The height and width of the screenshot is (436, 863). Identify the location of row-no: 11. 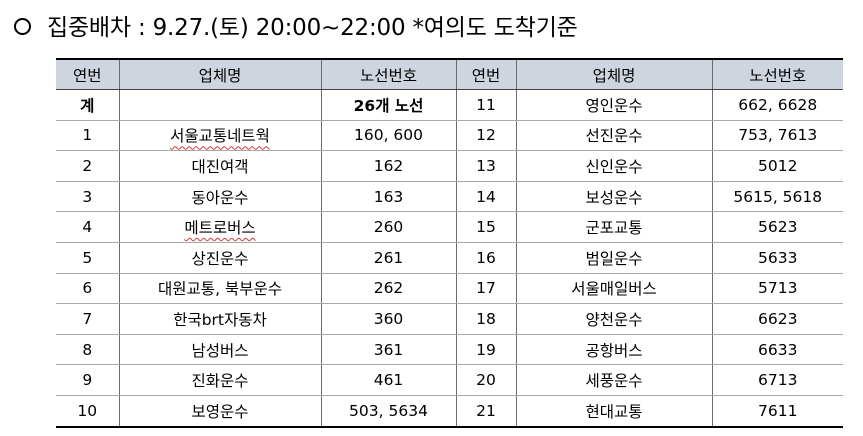
(486, 105).